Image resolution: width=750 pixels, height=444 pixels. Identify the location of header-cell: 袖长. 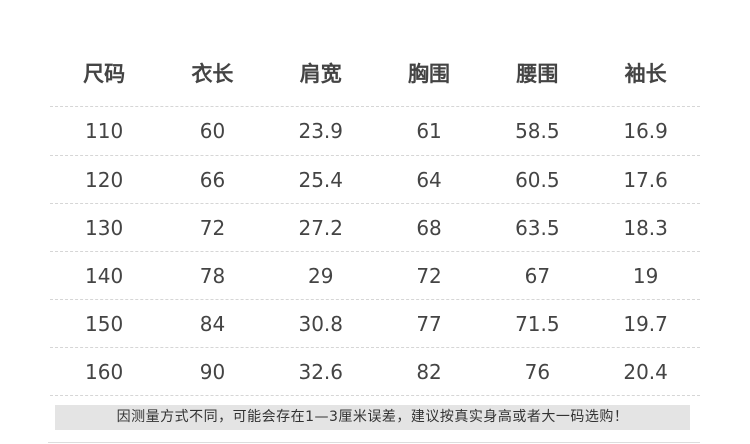
(645, 74).